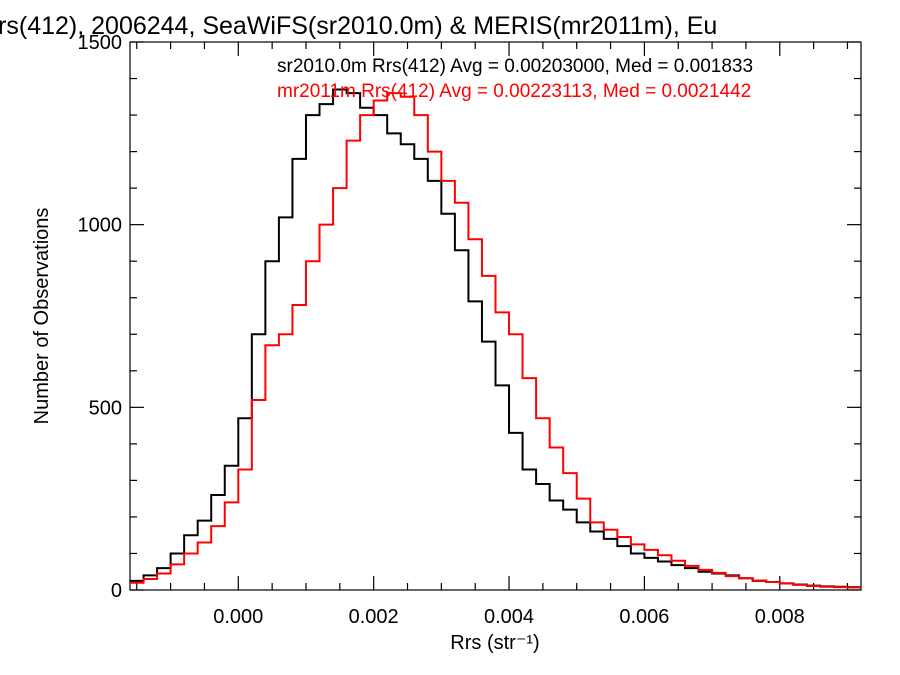  What do you see at coordinates (644, 617) in the screenshot?
I see `x-tick-label: 0.006` at bounding box center [644, 617].